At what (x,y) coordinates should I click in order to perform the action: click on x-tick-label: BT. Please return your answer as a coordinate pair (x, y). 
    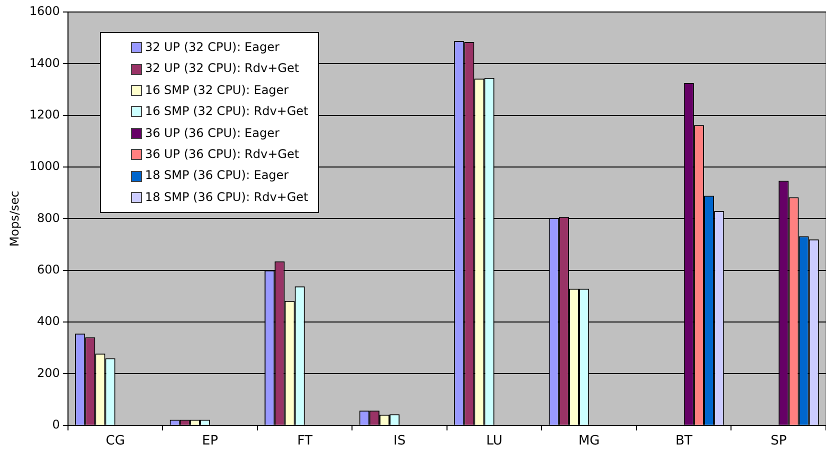
    Looking at the image, I should click on (683, 441).